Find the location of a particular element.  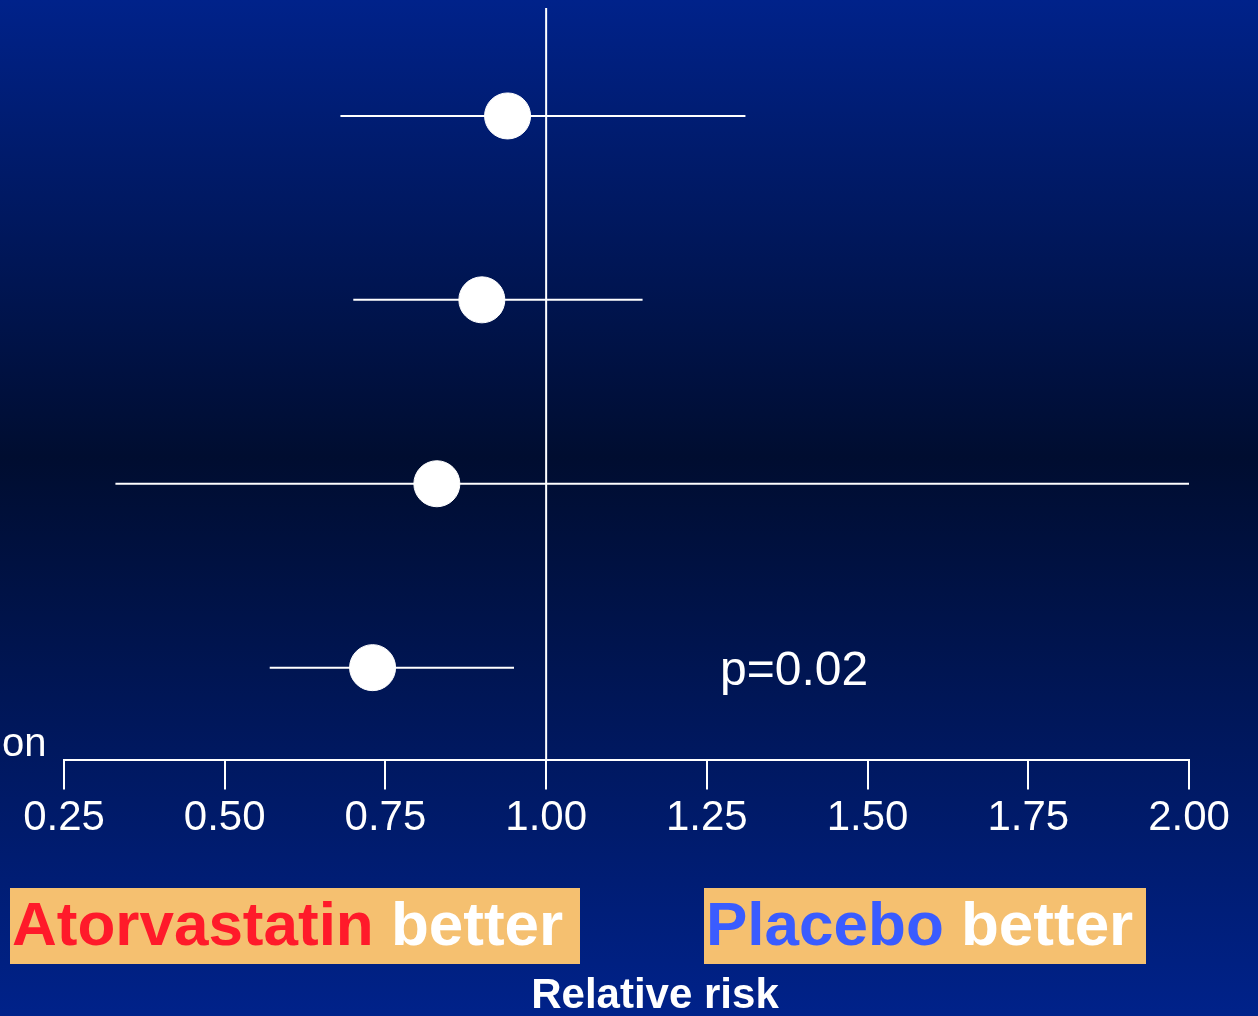

x-tick-label: 1.25 is located at coordinates (706, 816).